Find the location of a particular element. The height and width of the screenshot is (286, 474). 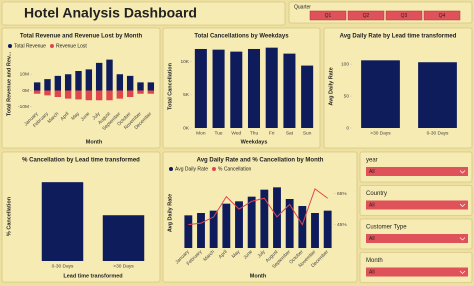

slicer-label: Quarter is located at coordinates (302, 7).